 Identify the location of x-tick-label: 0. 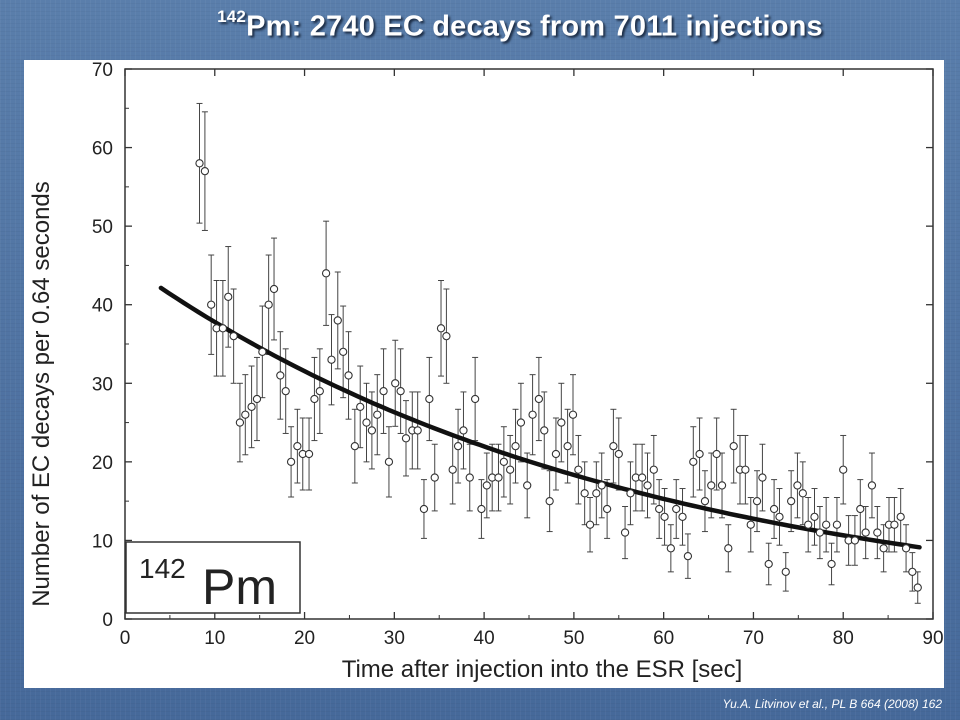
(125, 638).